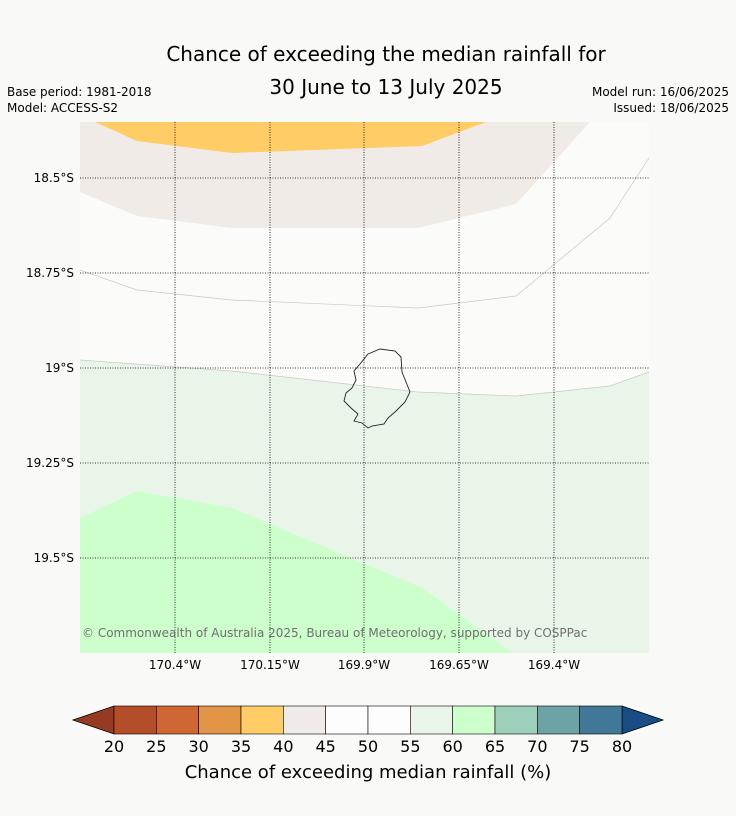 The image size is (736, 816). What do you see at coordinates (54, 178) in the screenshot?
I see `lat-label: 18.5°S` at bounding box center [54, 178].